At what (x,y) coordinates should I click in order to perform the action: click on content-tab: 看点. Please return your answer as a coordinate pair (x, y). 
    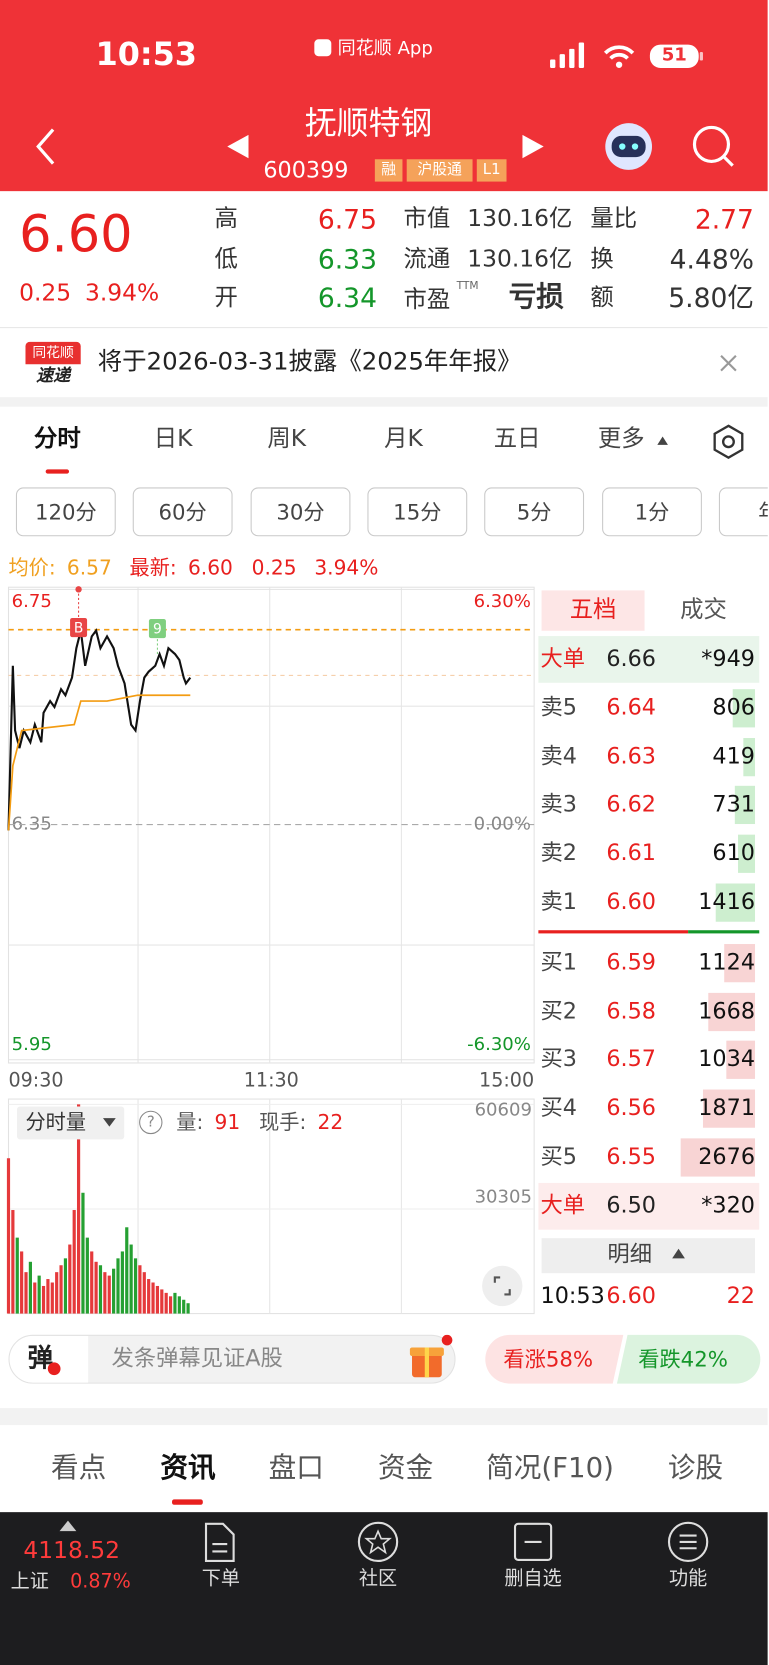
    Looking at the image, I should click on (78, 1468).